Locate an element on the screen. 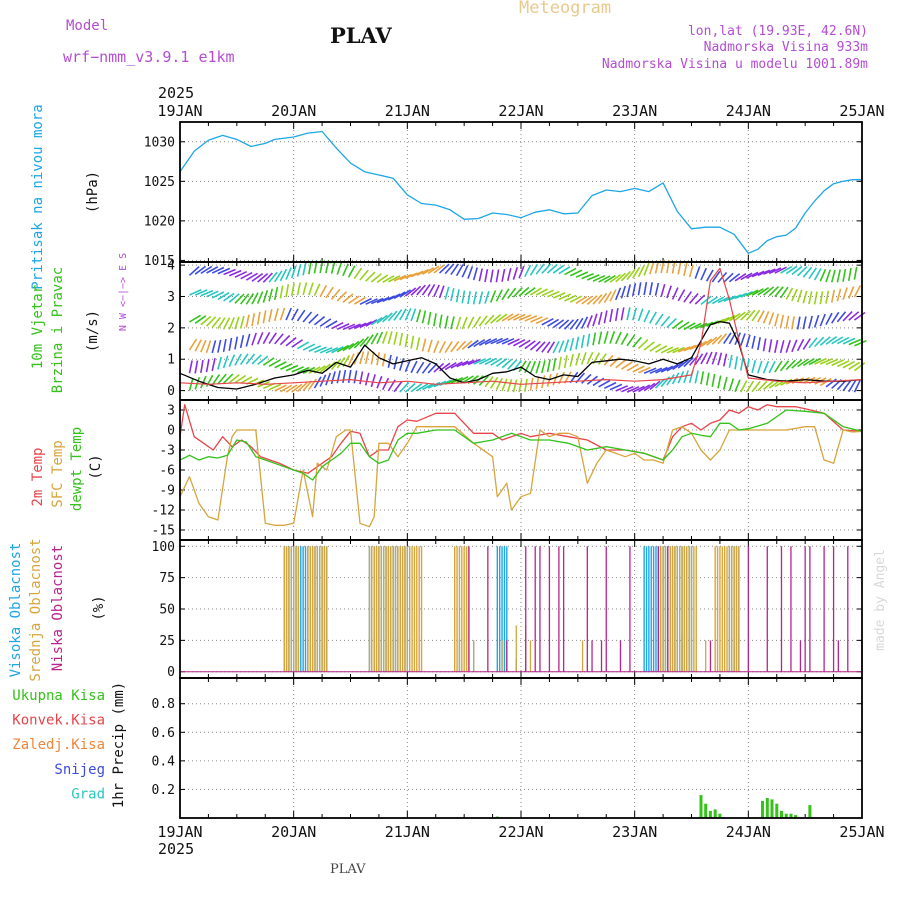 The image size is (900, 900). panel-wind: 0 1 2 3 4 is located at coordinates (517, 329).